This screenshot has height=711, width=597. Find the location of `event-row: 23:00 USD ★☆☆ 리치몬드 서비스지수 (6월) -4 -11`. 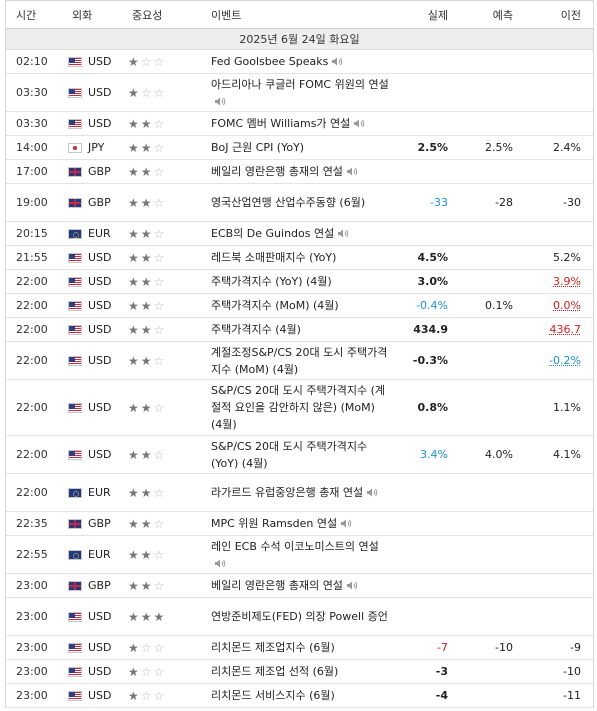

event-row: 23:00 USD ★☆☆ 리치몬드 서비스지수 (6월) -4 -11 is located at coordinates (299, 695).